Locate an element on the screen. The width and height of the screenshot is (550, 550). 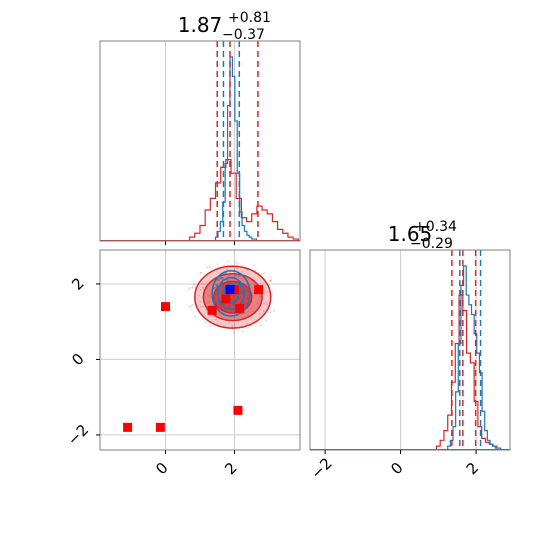
hist-y-title-sup: +0.34 is located at coordinates (435, 227).